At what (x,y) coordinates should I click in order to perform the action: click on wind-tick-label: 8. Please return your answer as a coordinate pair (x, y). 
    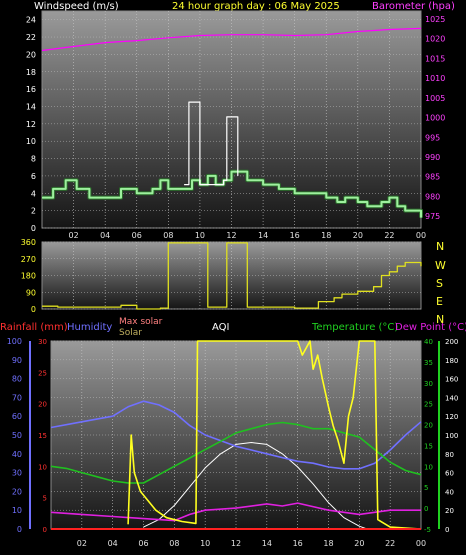
    Looking at the image, I should click on (33, 159).